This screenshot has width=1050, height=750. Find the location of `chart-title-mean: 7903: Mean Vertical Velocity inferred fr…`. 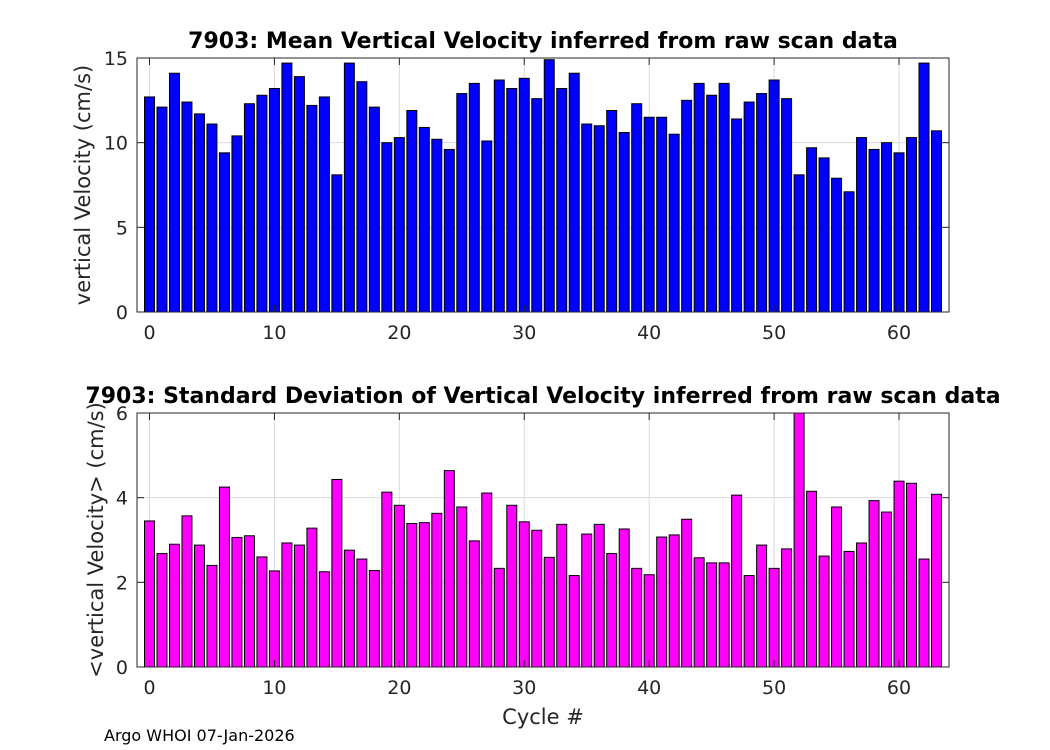

chart-title-mean: 7903: Mean Vertical Velocity inferred fr… is located at coordinates (543, 41).